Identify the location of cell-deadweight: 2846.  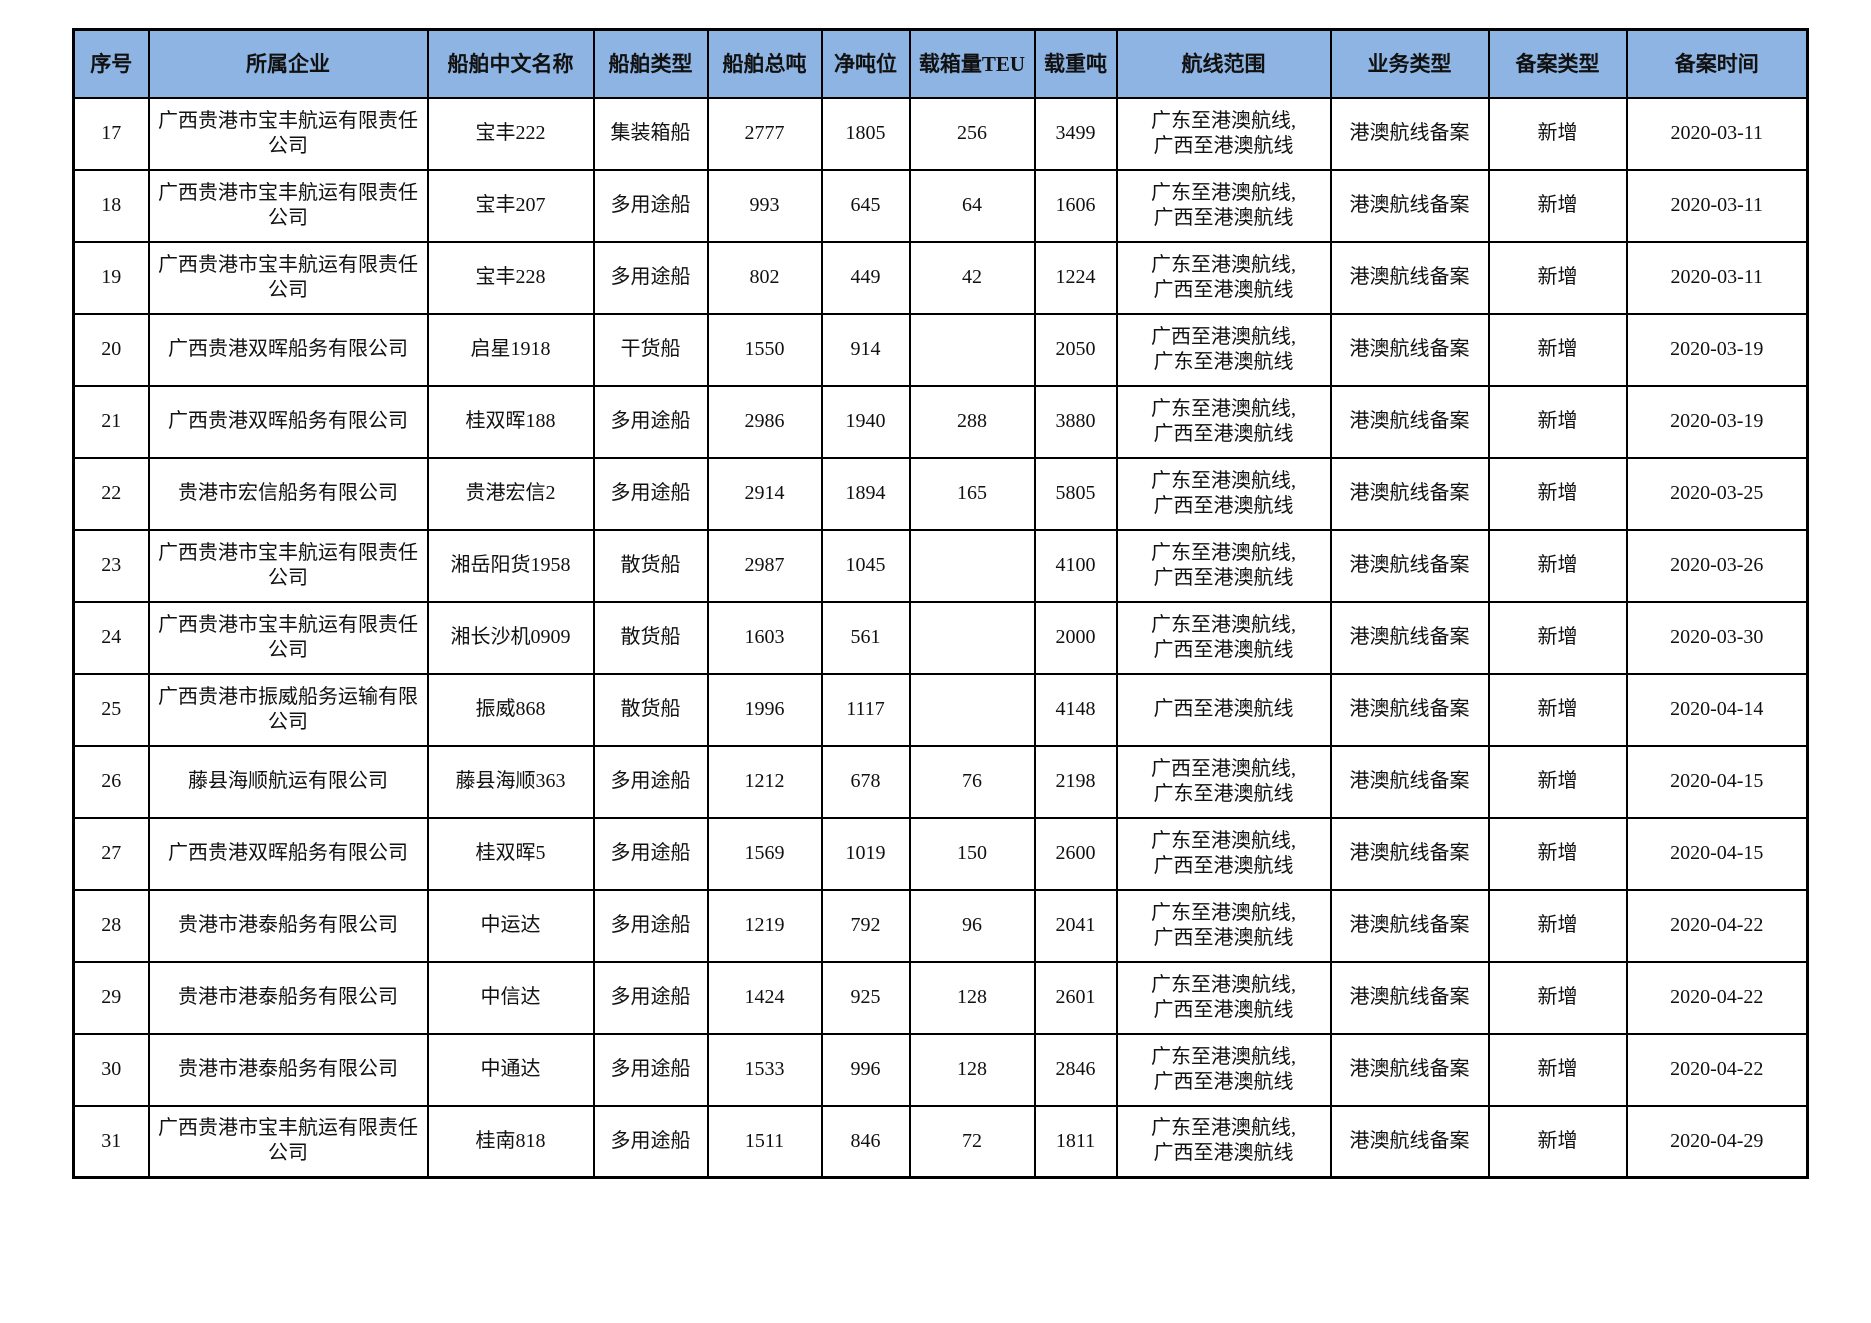
(1075, 1069).